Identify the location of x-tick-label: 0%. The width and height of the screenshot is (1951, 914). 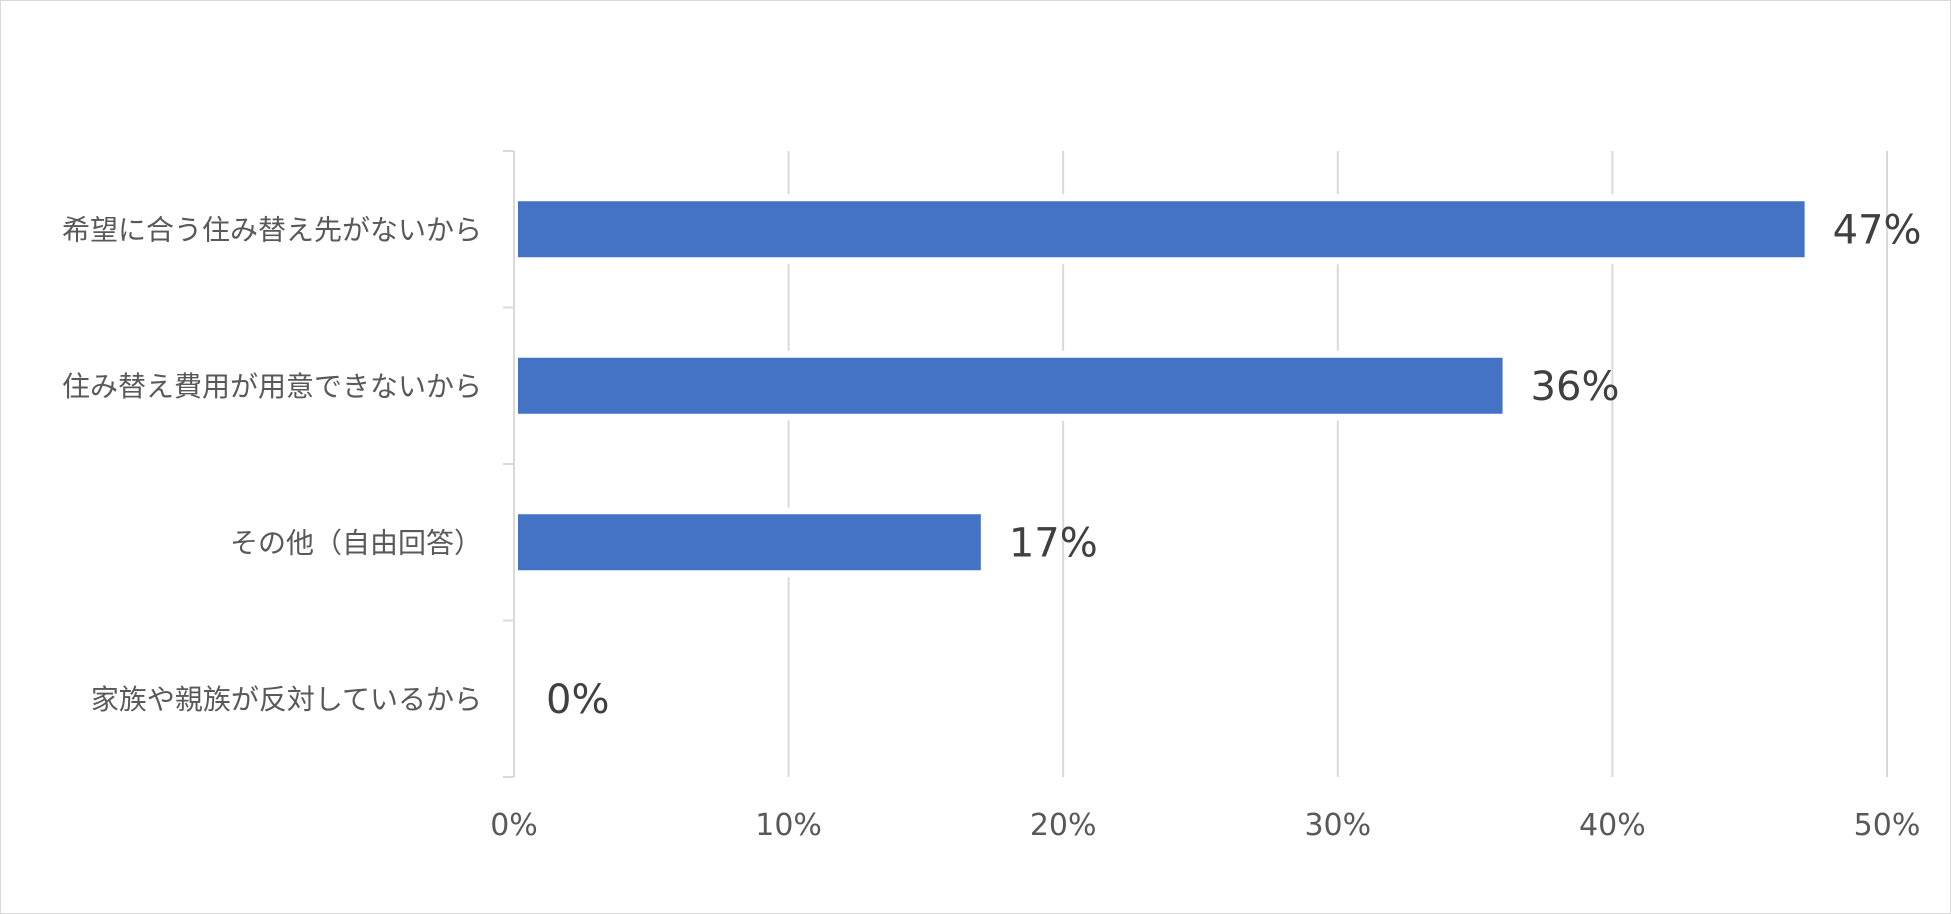
(514, 825).